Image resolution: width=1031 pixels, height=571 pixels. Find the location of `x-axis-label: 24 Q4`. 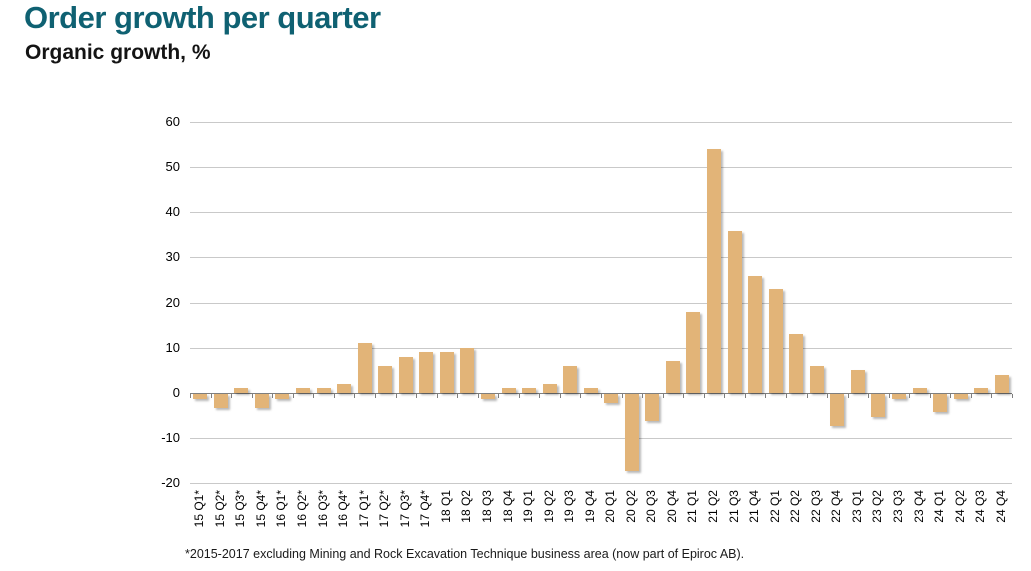

x-axis-label: 24 Q4 is located at coordinates (1001, 506).